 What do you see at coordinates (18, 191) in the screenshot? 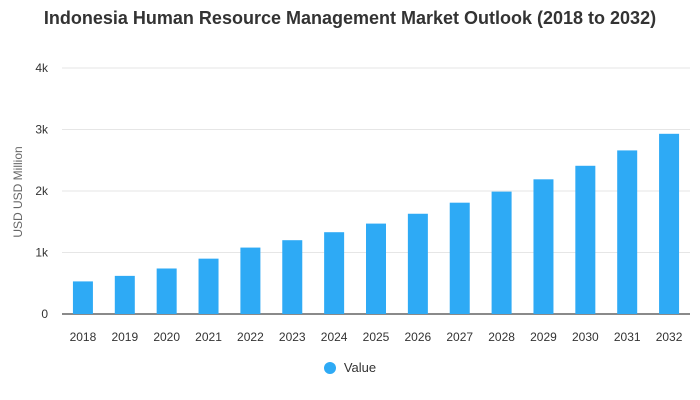
I see `y-axis-label: USD USD Million` at bounding box center [18, 191].